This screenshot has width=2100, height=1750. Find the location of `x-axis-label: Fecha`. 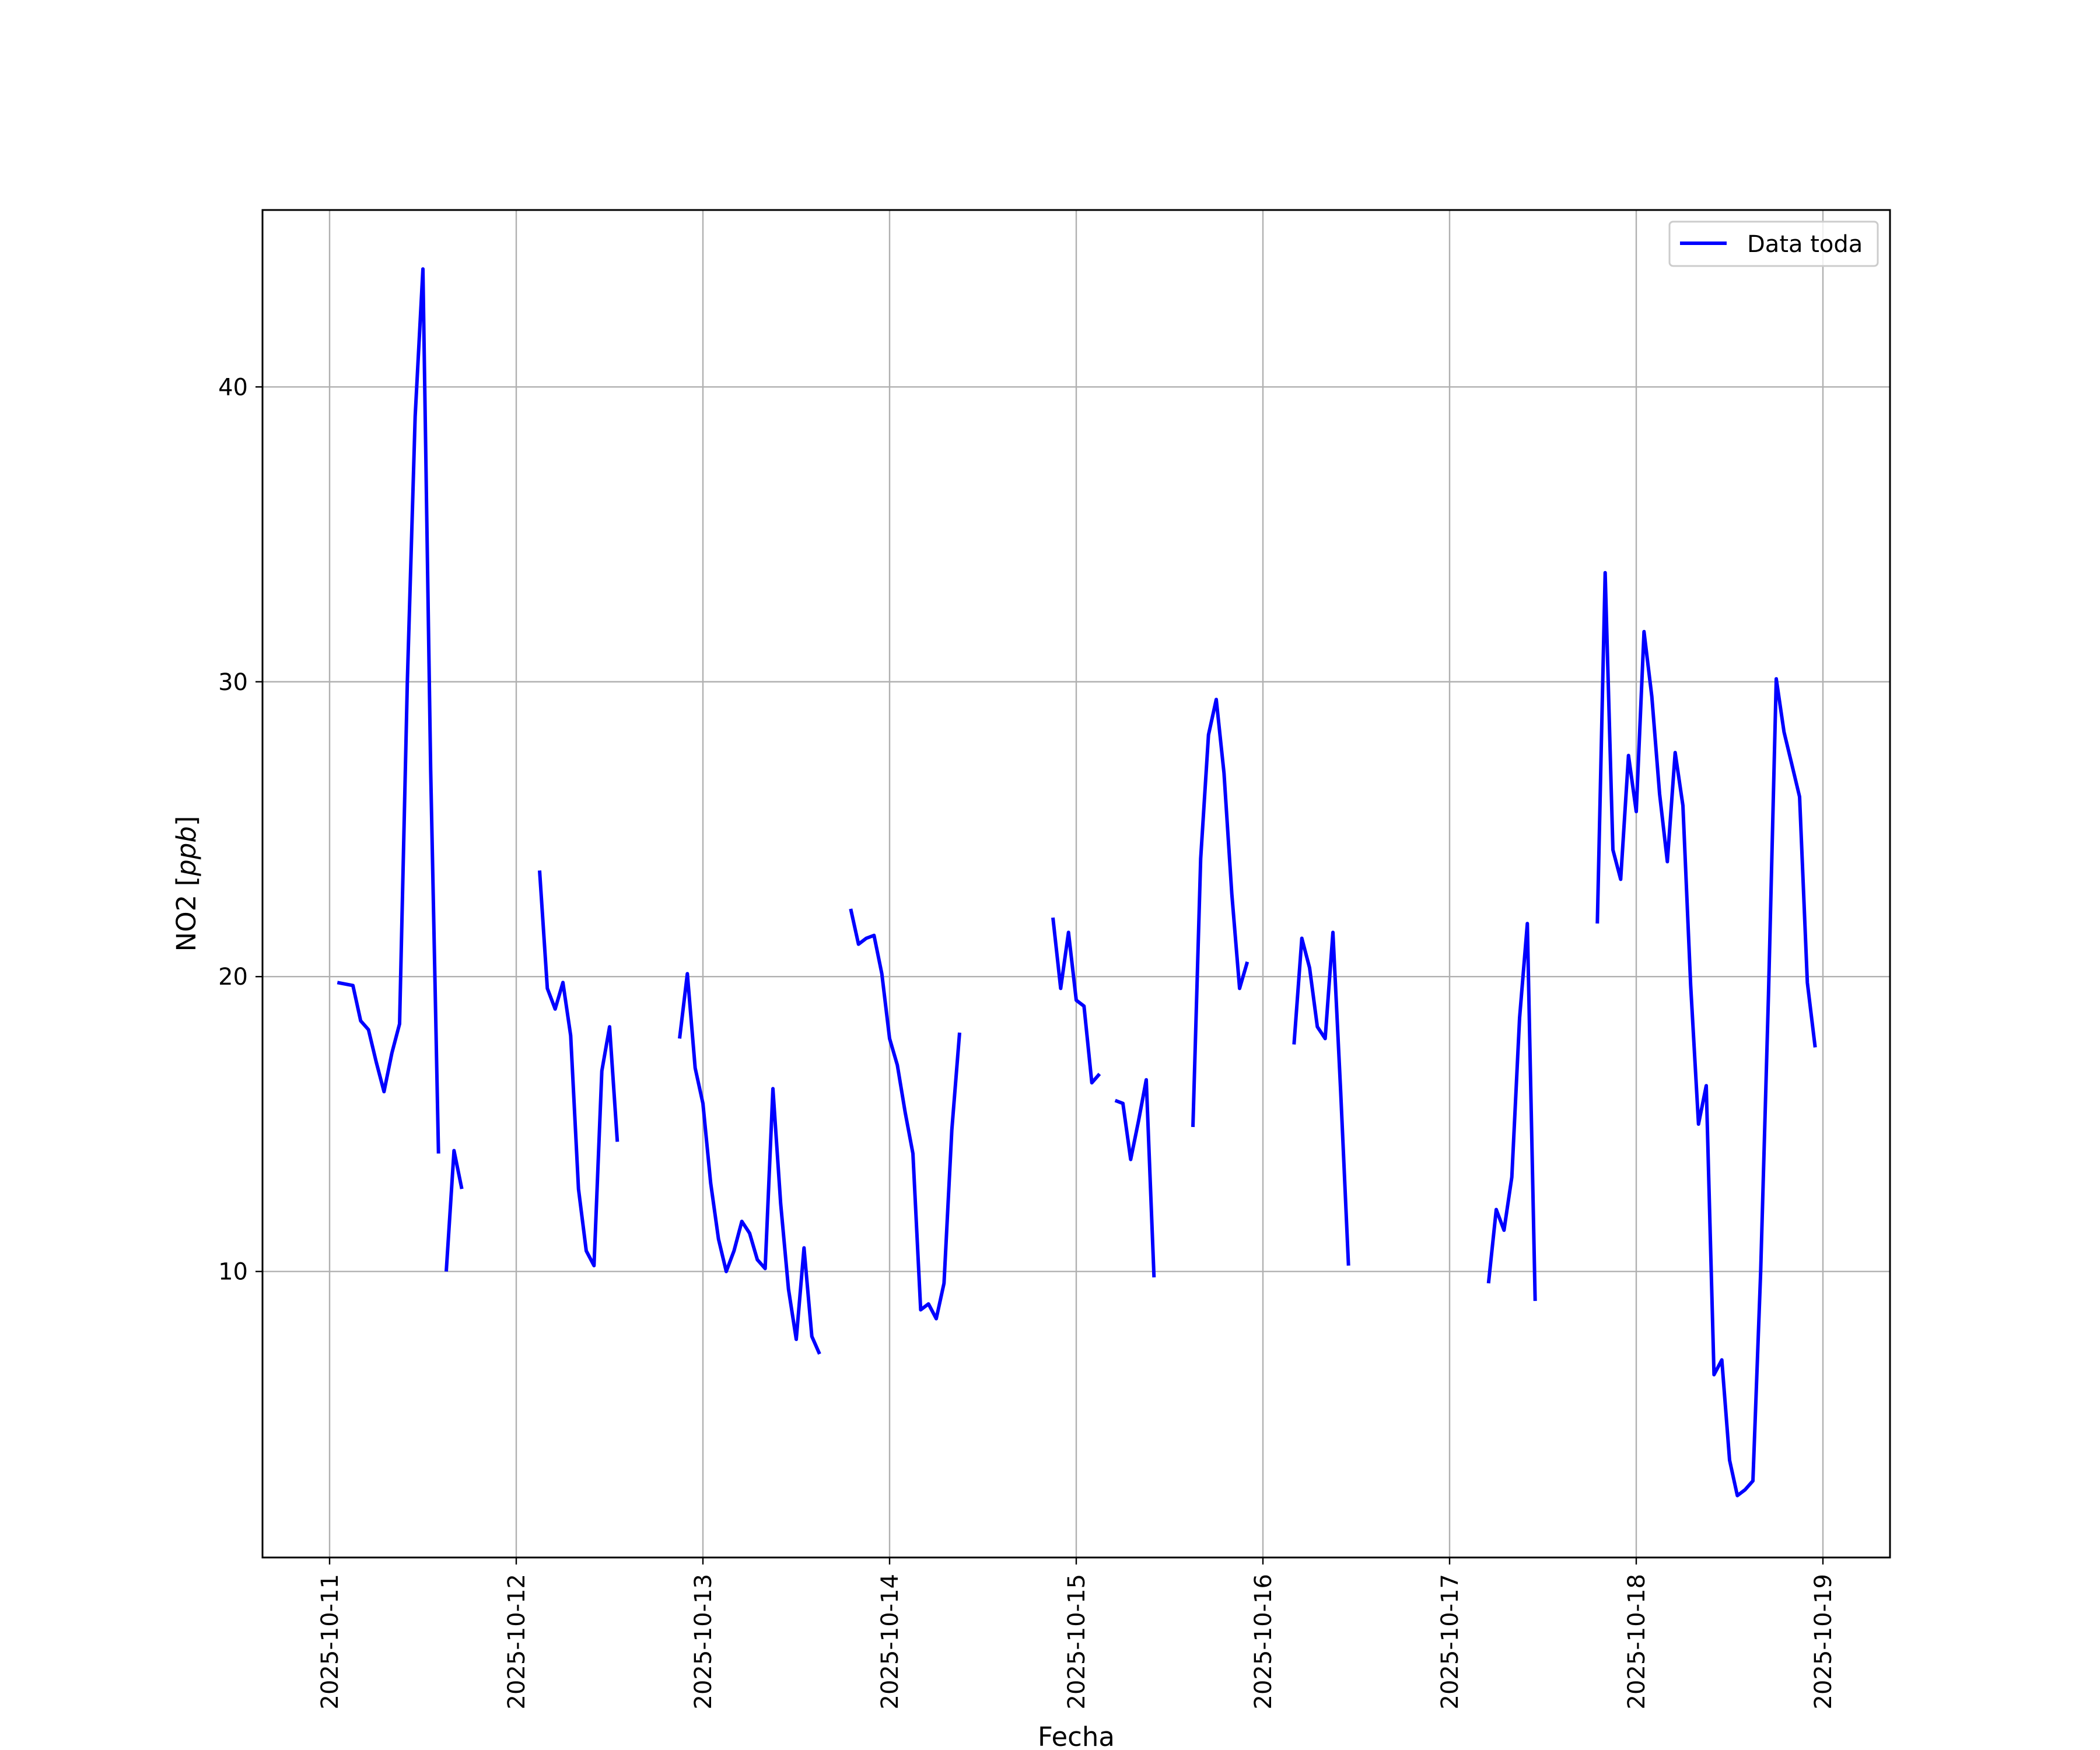

x-axis-label: Fecha is located at coordinates (1076, 1735).